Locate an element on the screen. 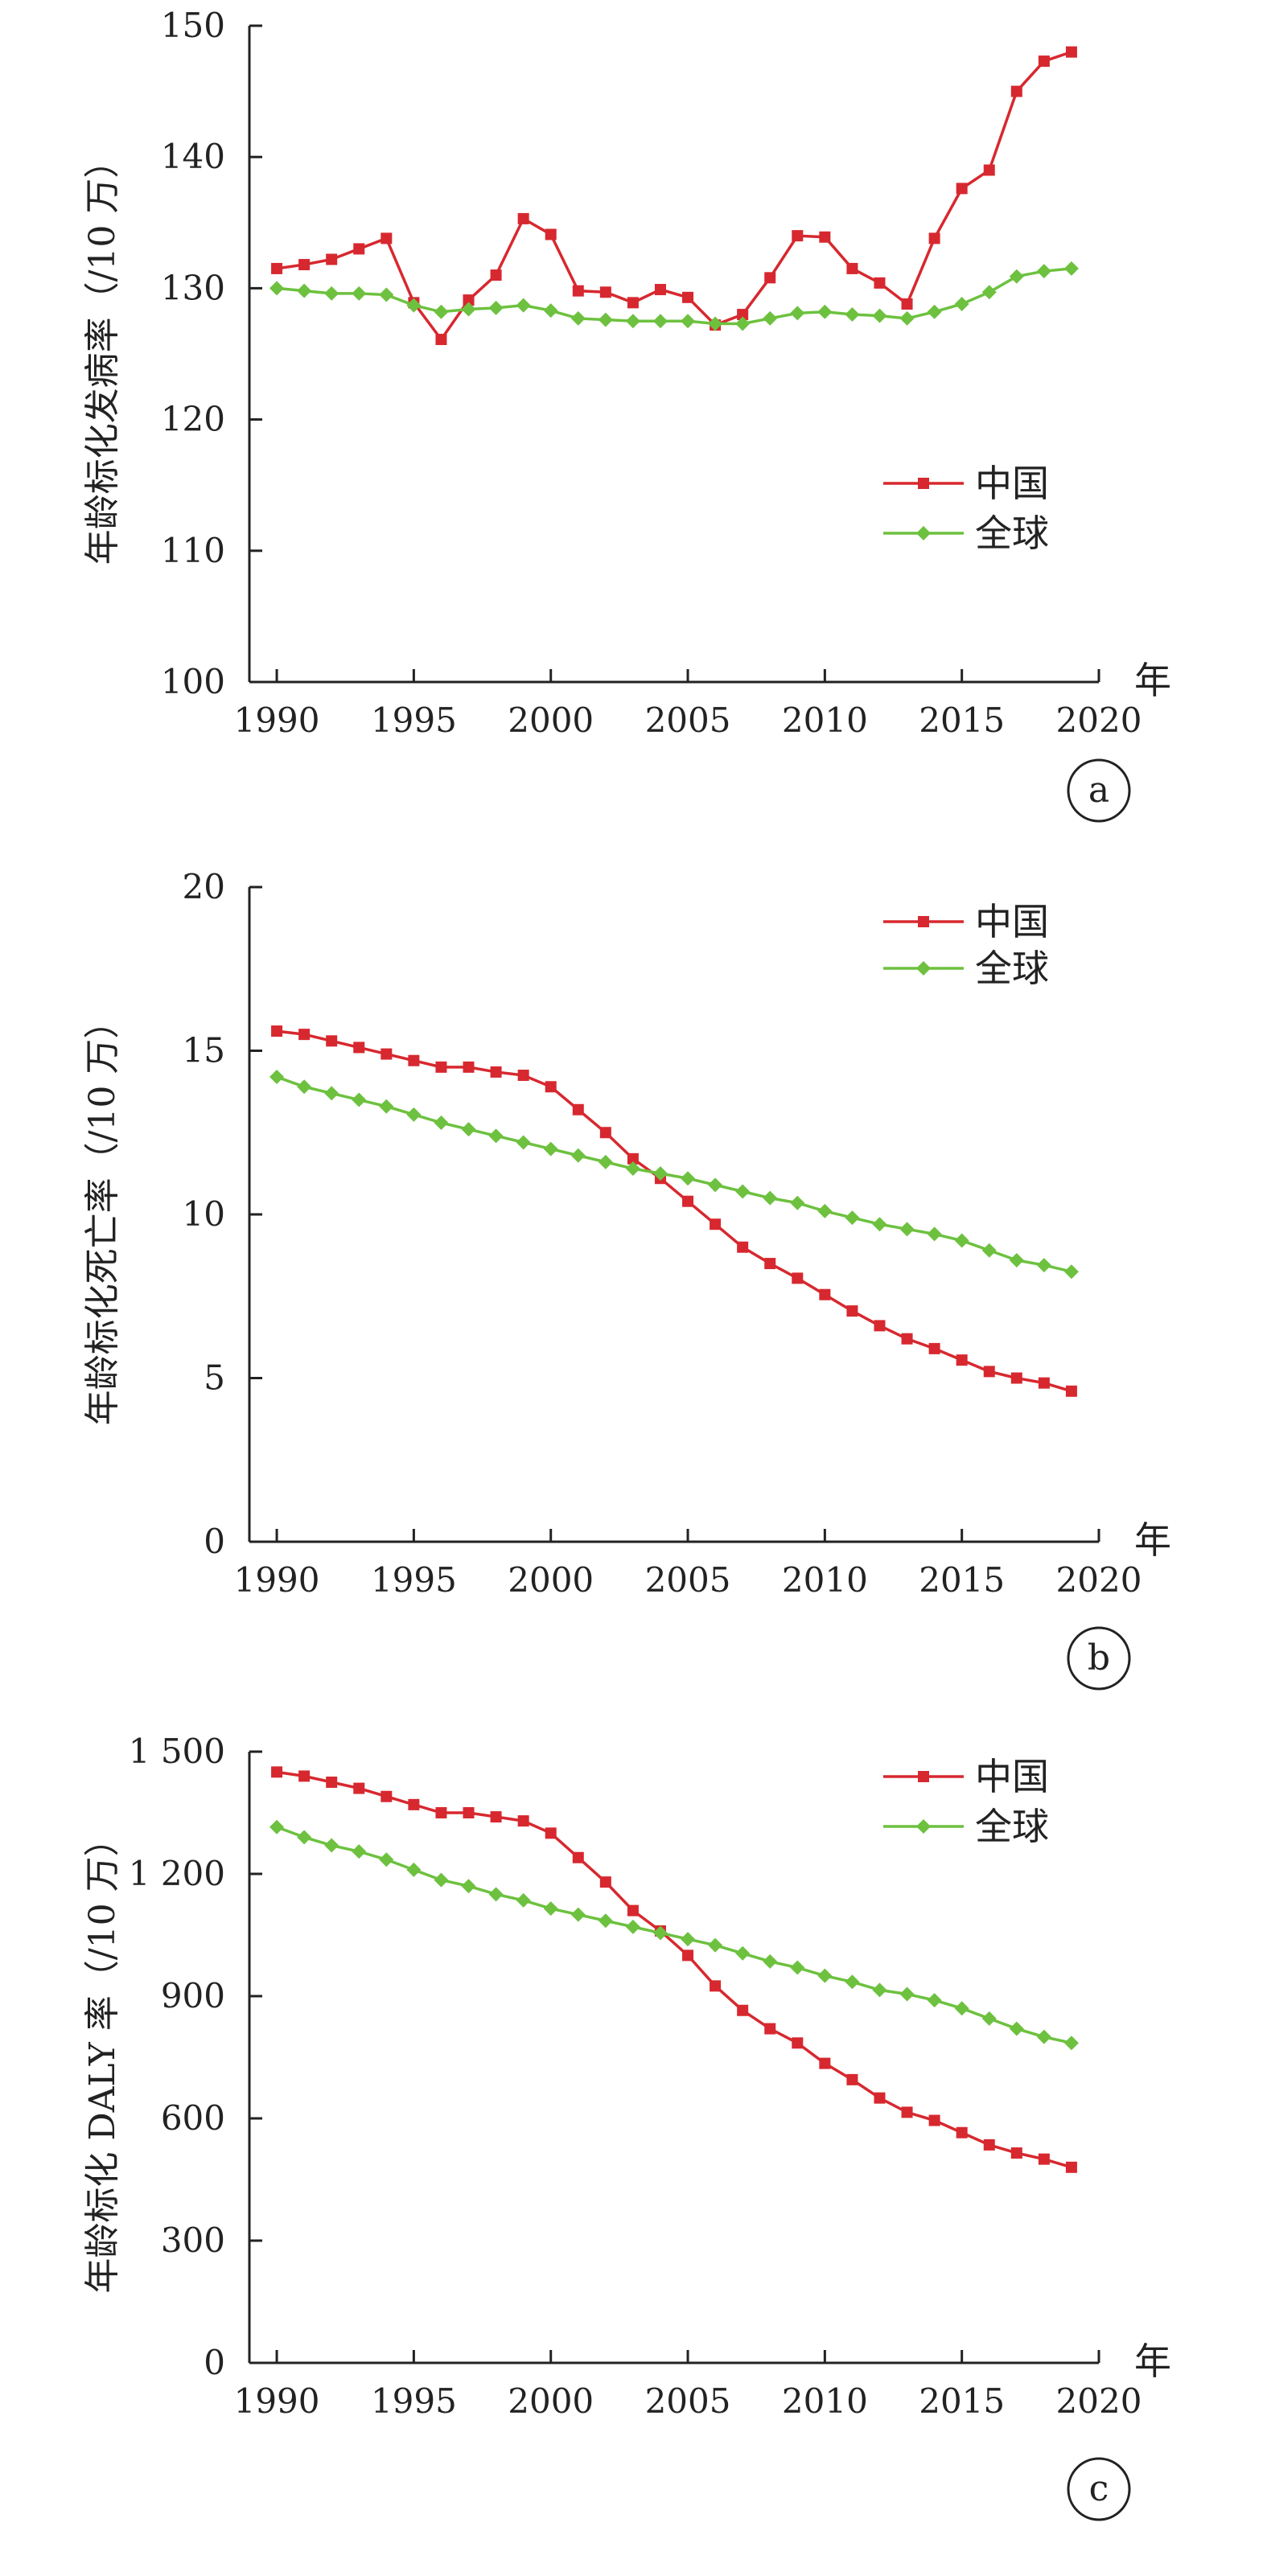 The width and height of the screenshot is (1267, 2576). legend-marker is located at coordinates (923, 921).